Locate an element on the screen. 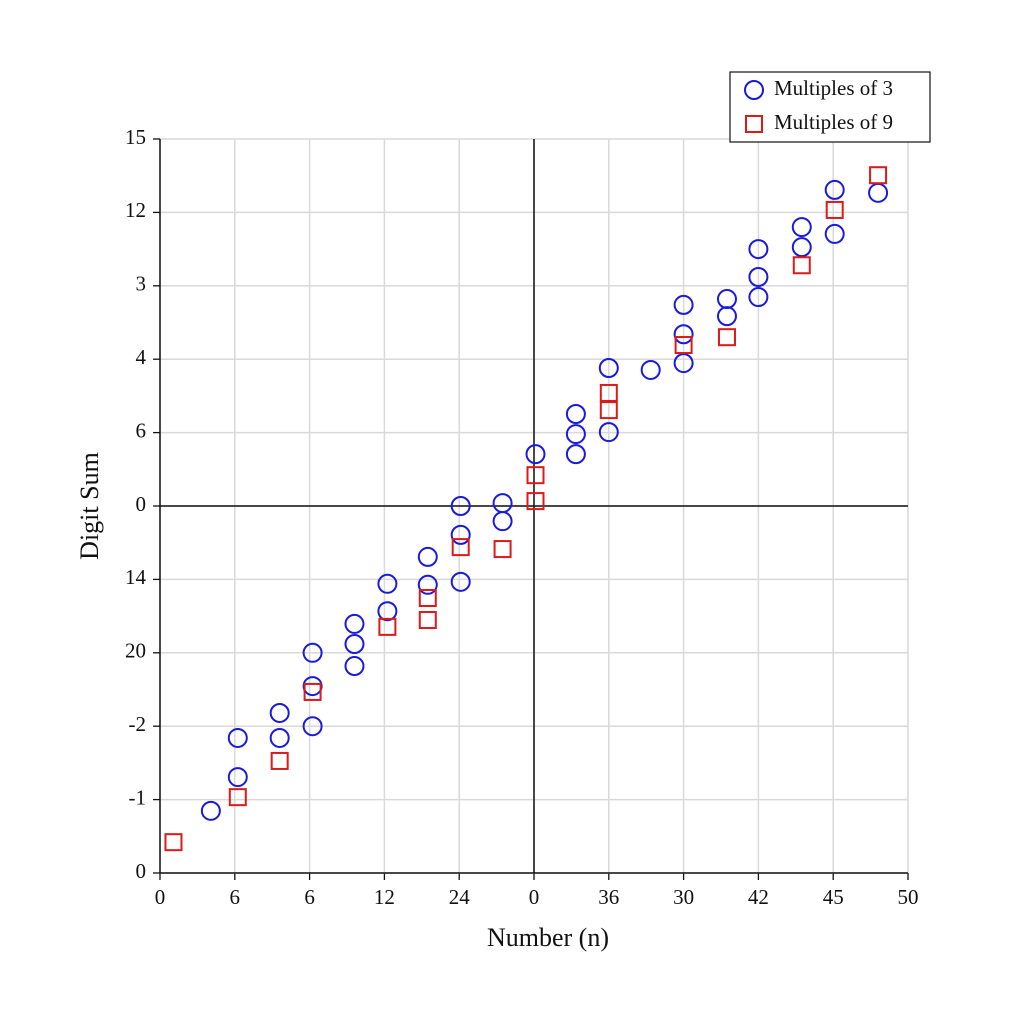 This screenshot has width=1024, height=1024. y-tick-label: -2 is located at coordinates (138, 724).